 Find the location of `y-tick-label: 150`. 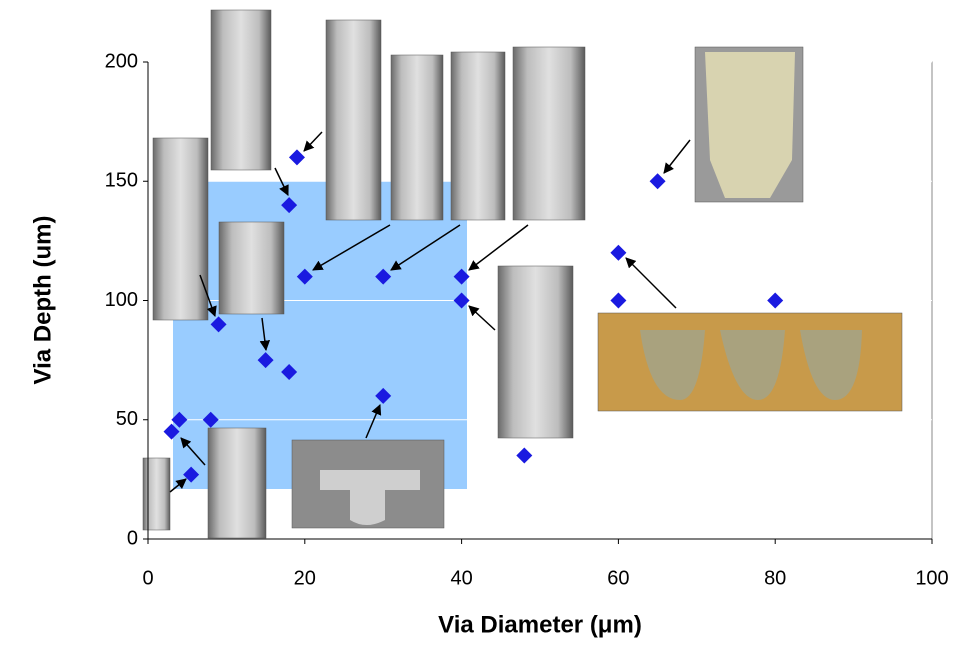

y-tick-label: 150 is located at coordinates (121, 181).